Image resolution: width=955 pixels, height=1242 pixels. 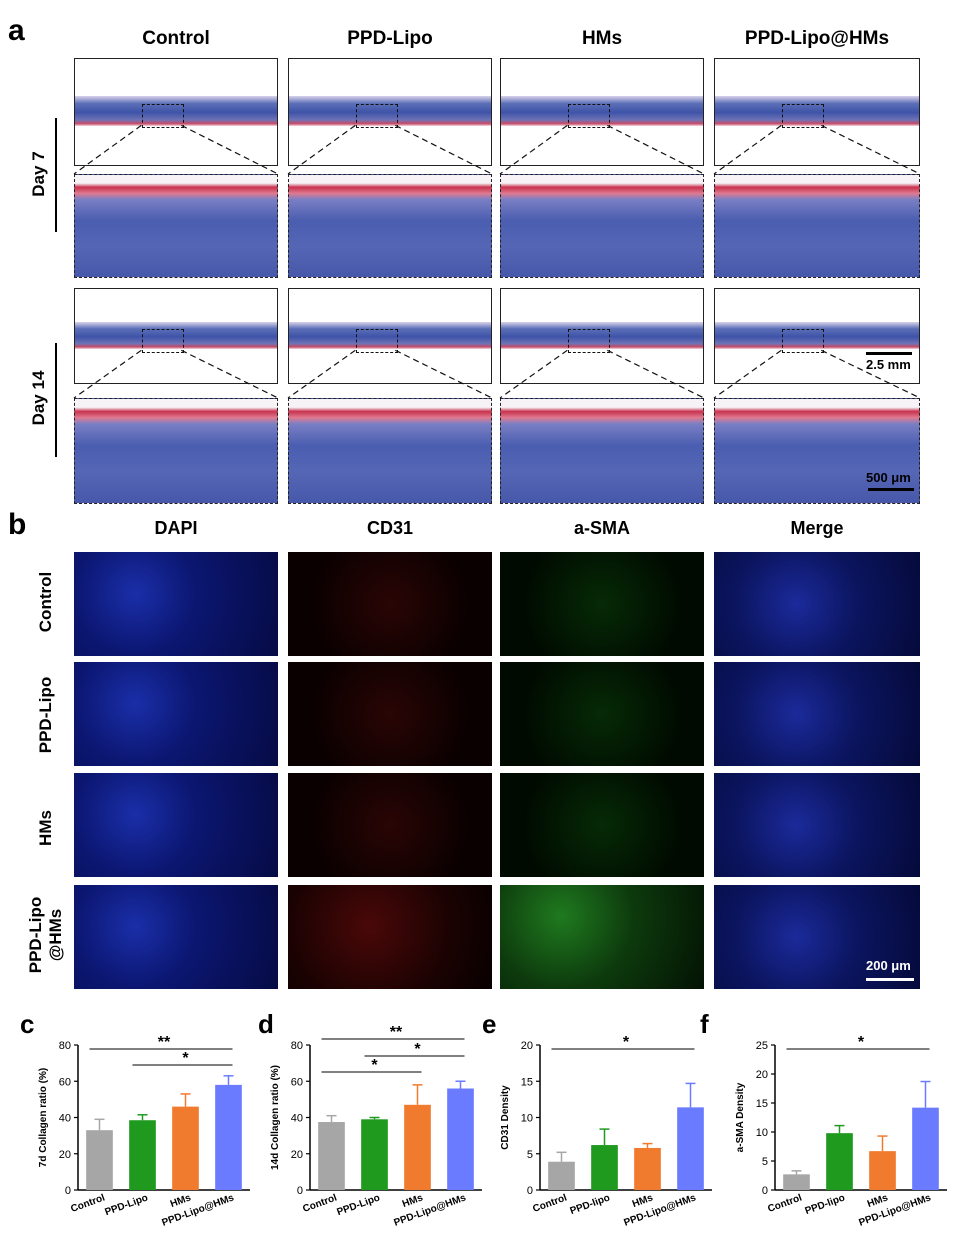 What do you see at coordinates (817, 604) in the screenshot?
I see `fluorescence-control-merge` at bounding box center [817, 604].